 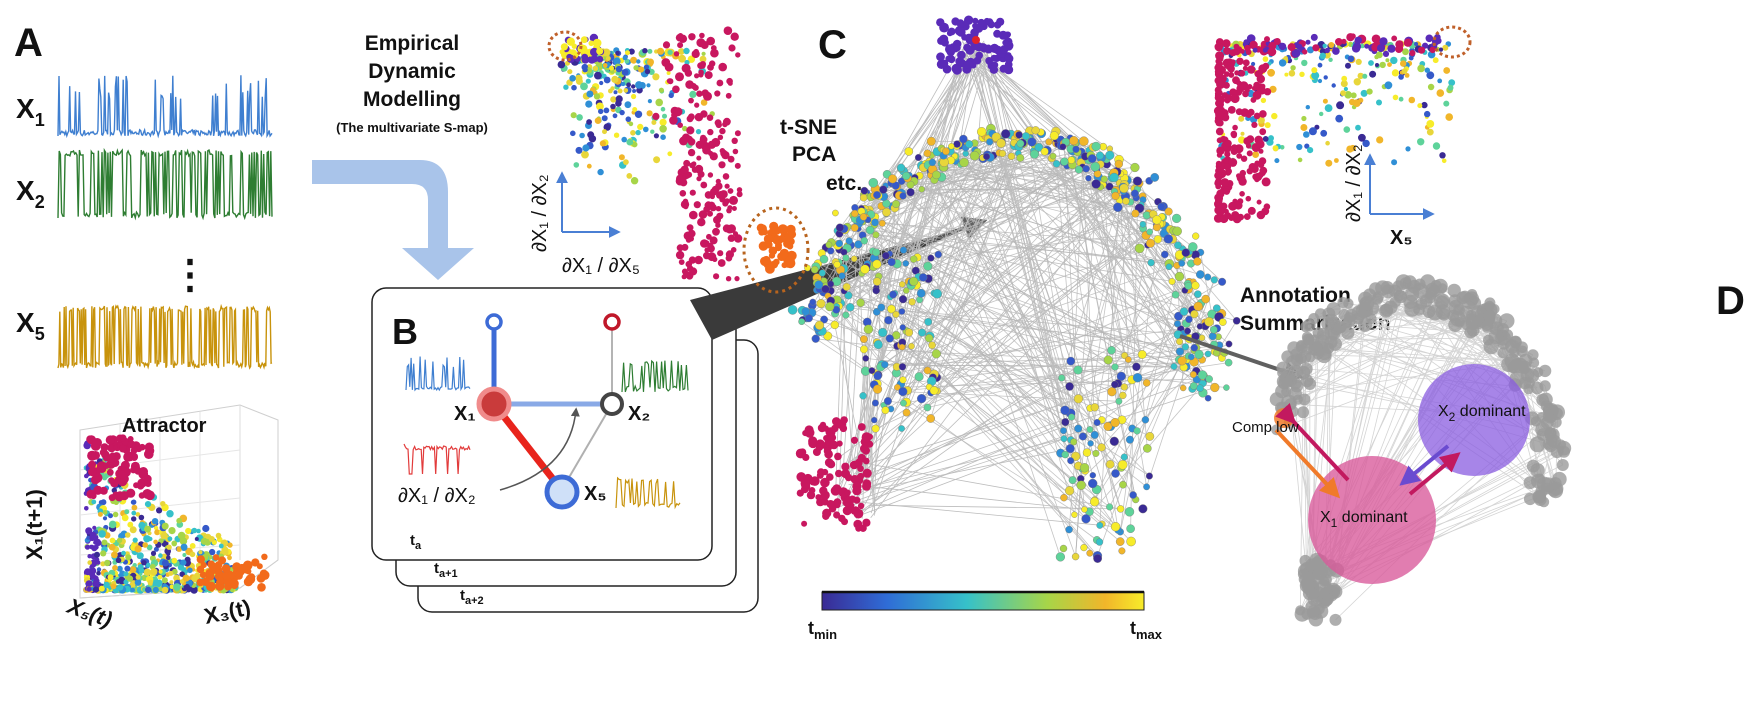 I want to click on node-x5, so click(x=562, y=492).